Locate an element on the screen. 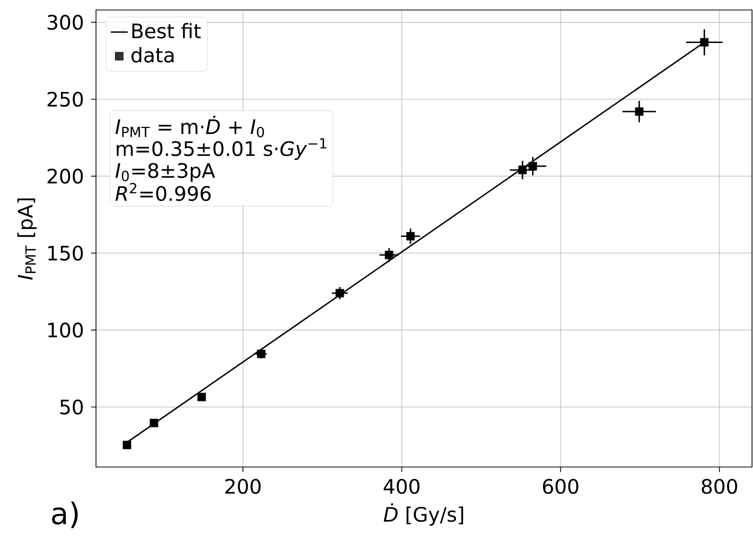 The image size is (753, 536). y-axis-title: I$_{PMT}$ [pA] is located at coordinates (27, 239).